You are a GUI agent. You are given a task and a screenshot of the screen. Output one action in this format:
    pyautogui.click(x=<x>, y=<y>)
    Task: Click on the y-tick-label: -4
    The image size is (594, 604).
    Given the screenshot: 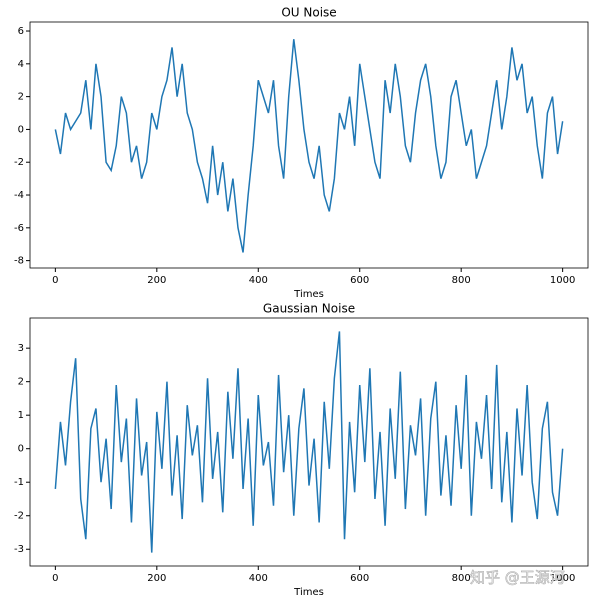 What is the action you would take?
    pyautogui.click(x=19, y=195)
    